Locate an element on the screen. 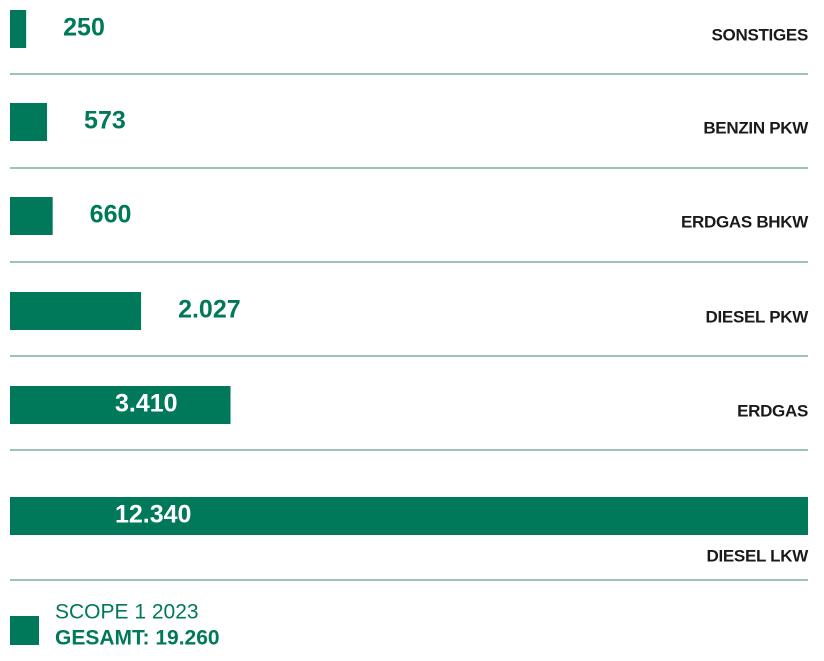  value-label: 2.027 is located at coordinates (209, 310).